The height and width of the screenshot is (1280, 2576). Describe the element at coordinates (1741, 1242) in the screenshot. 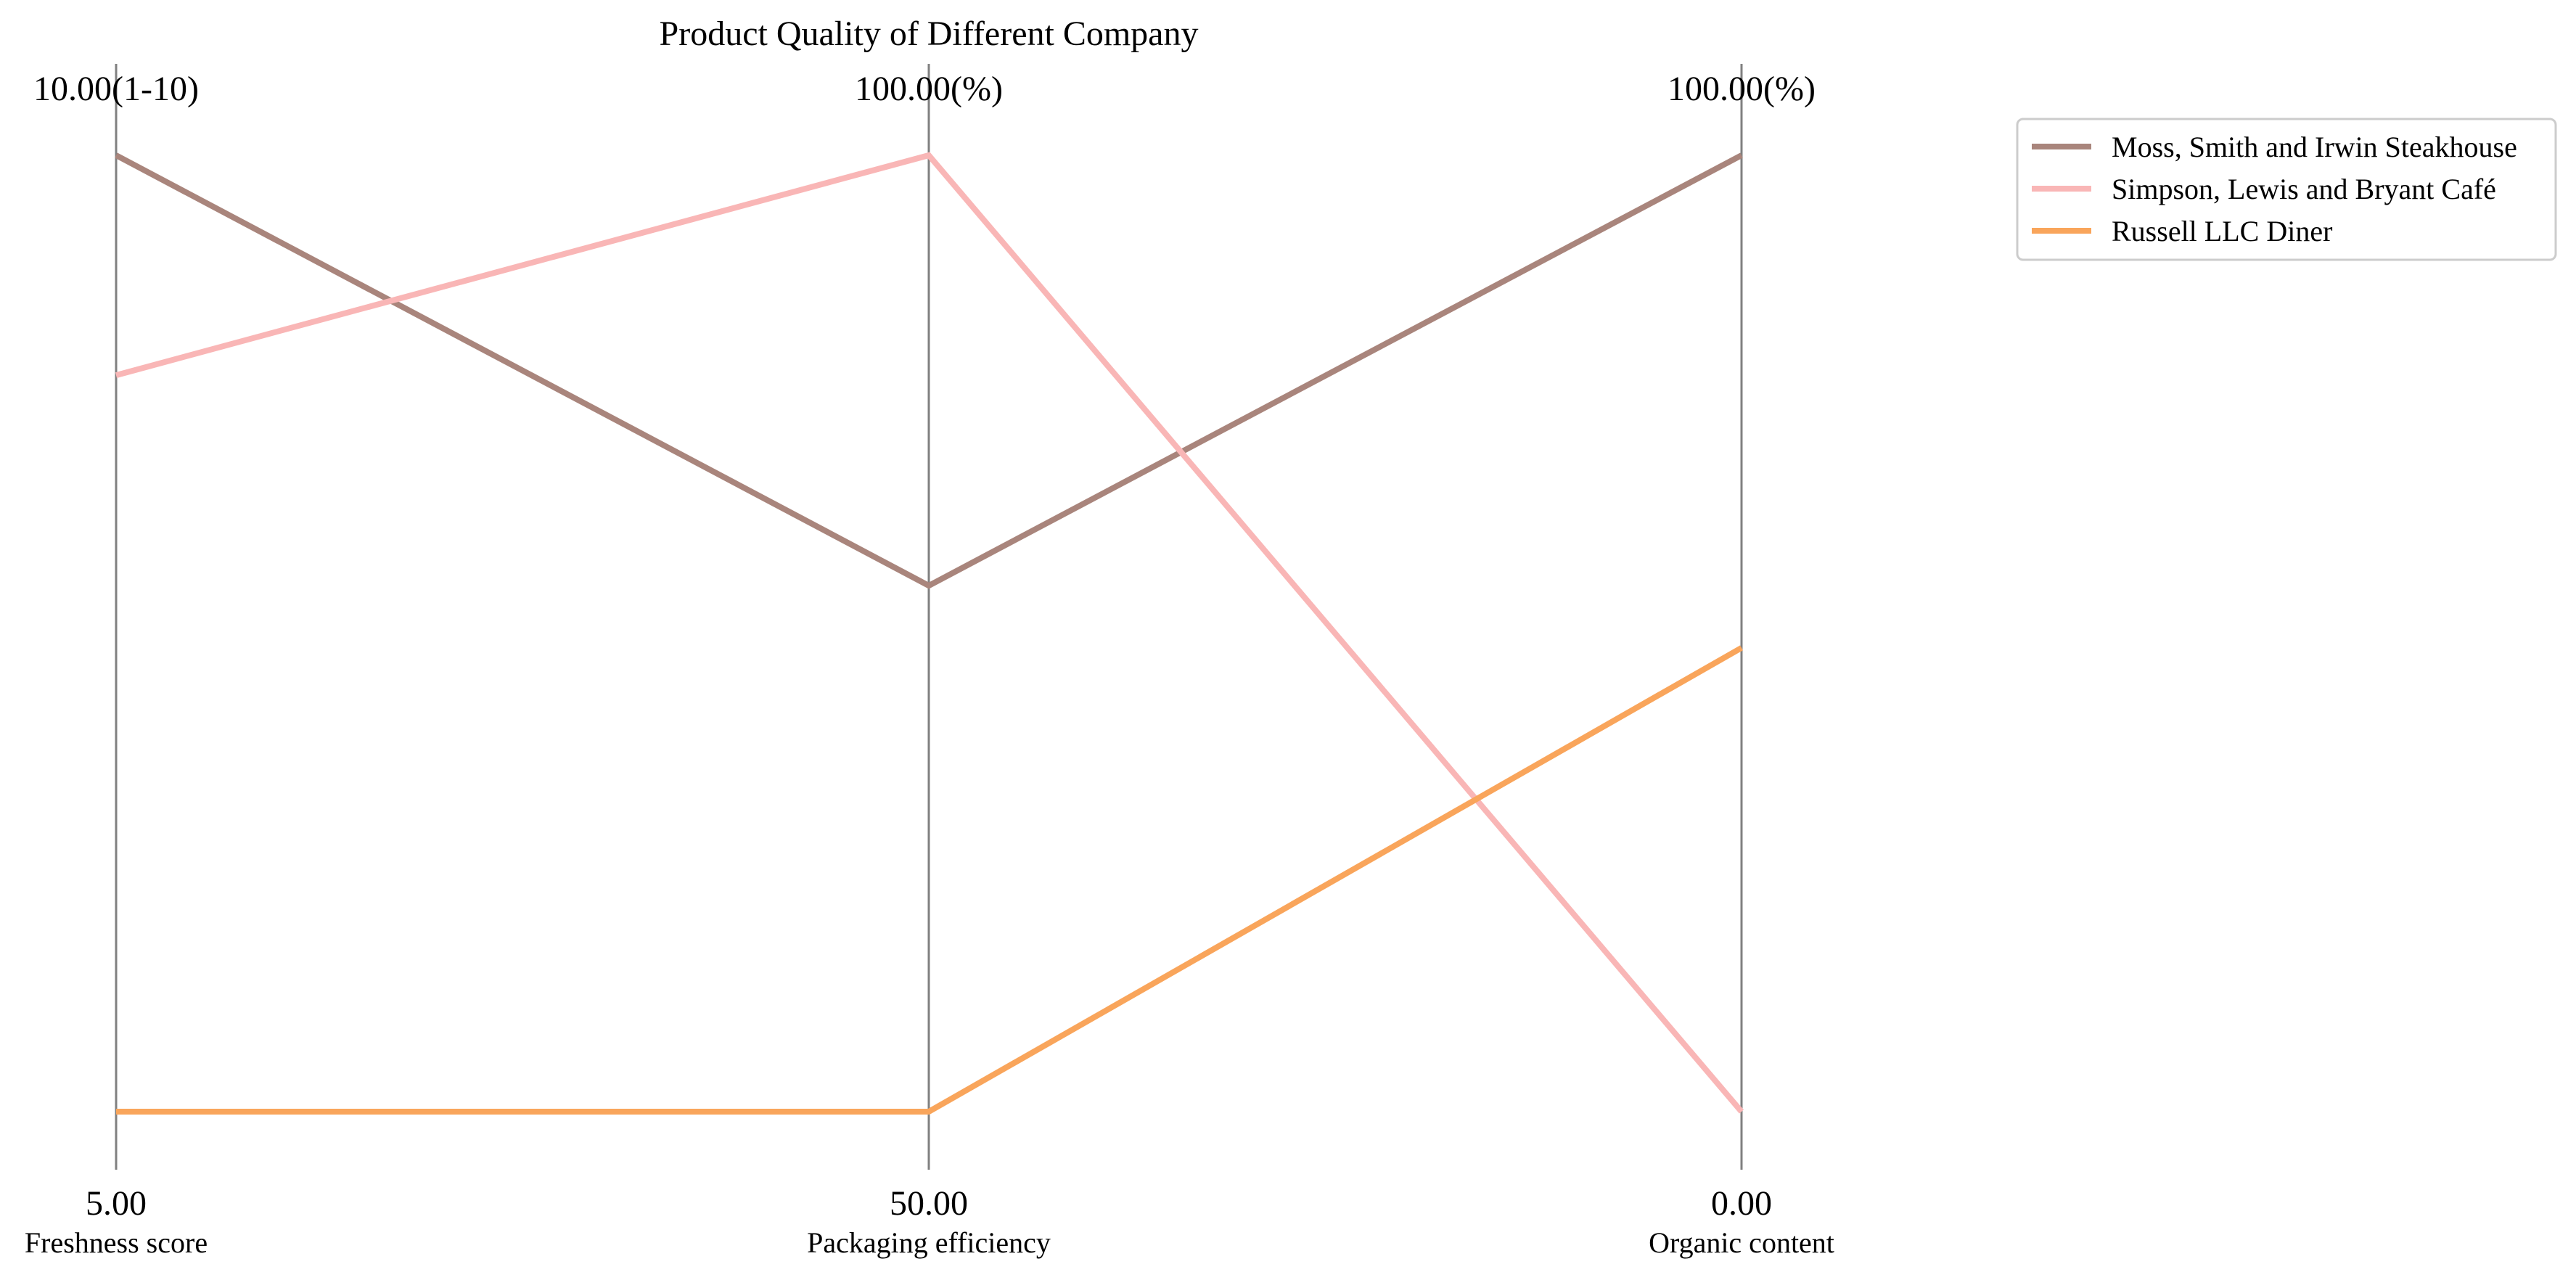

I see `axis-name-organic-content: Organic content` at that location.